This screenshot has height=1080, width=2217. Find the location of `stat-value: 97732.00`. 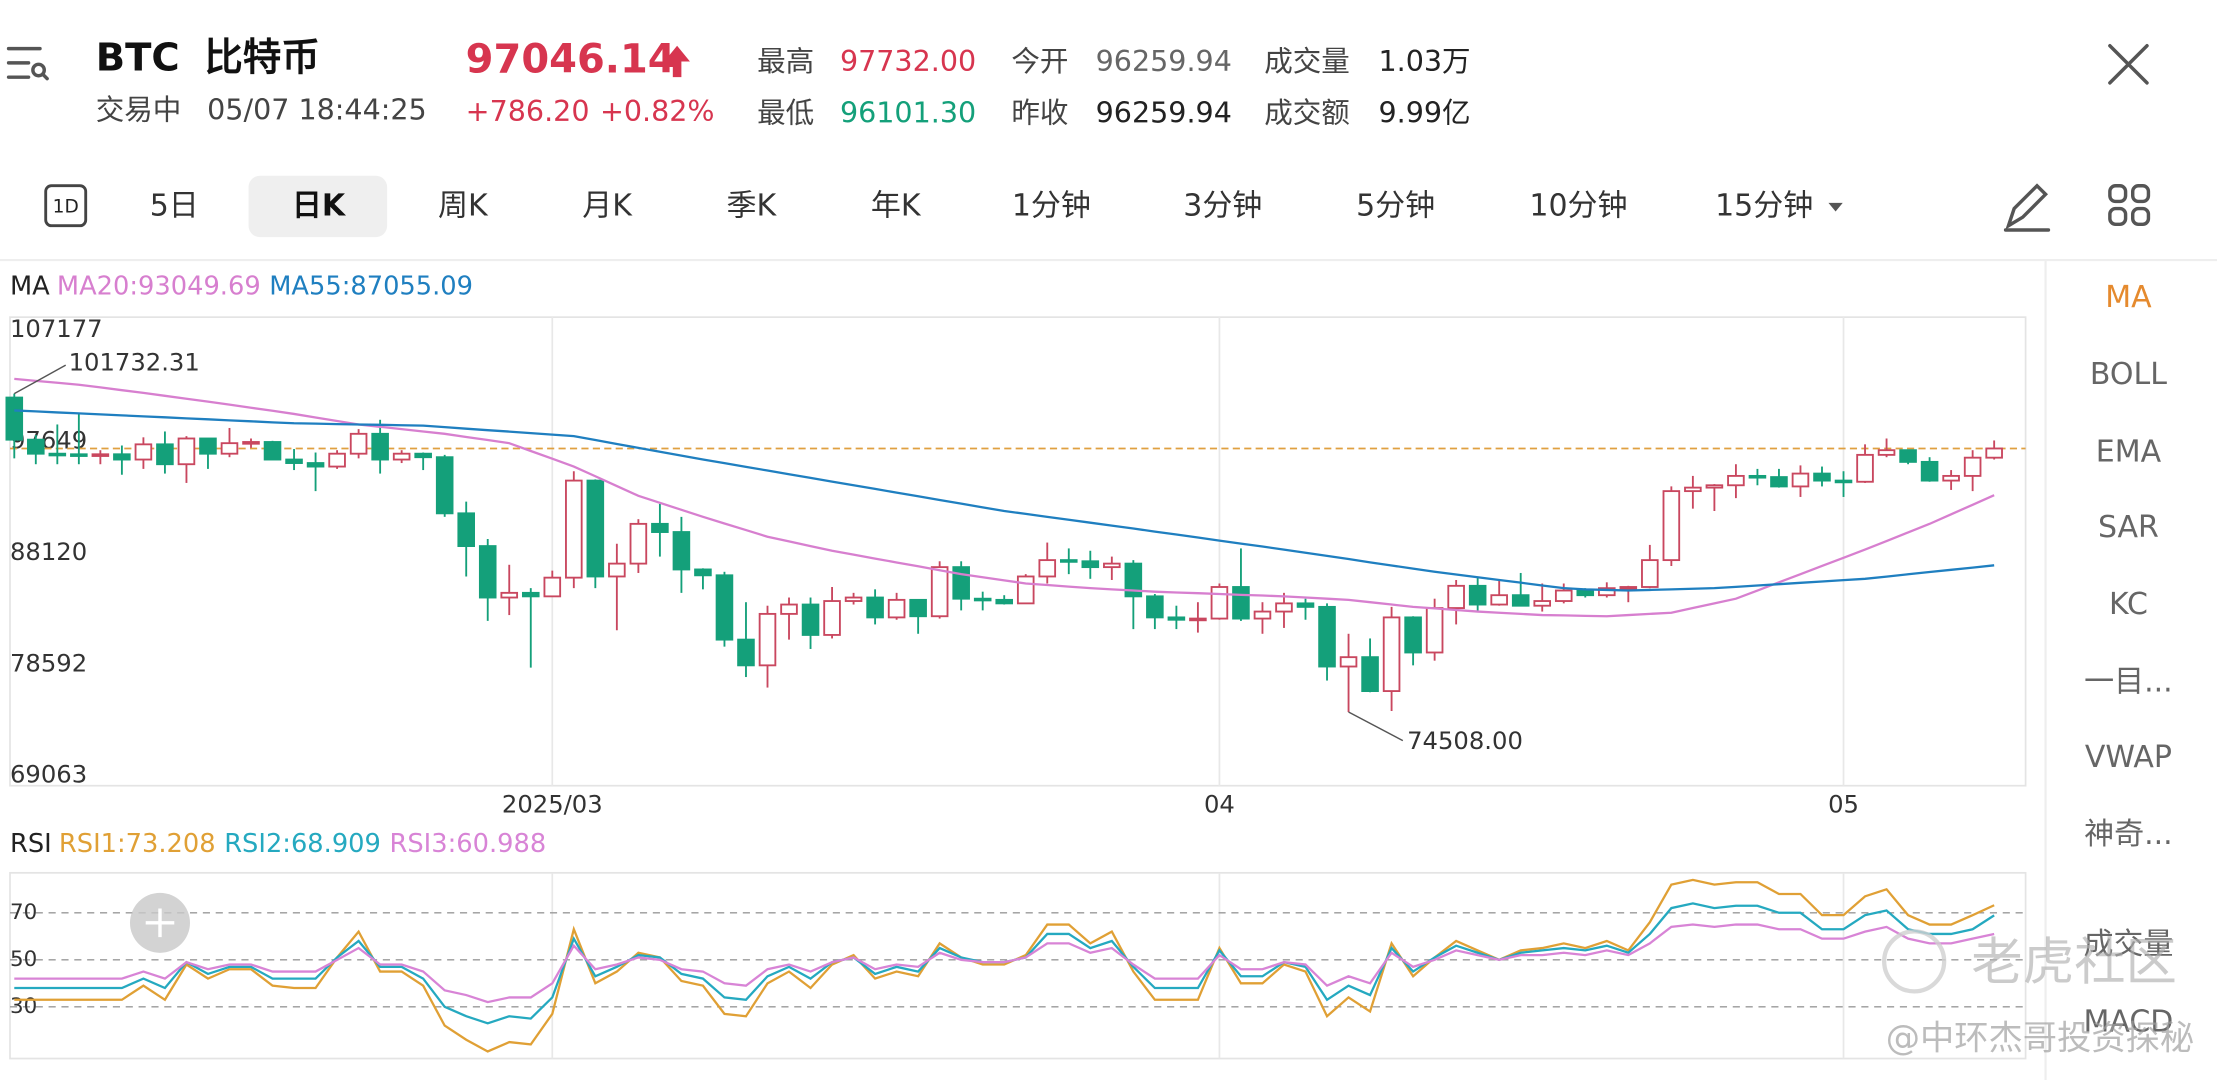

stat-value: 97732.00 is located at coordinates (908, 61).